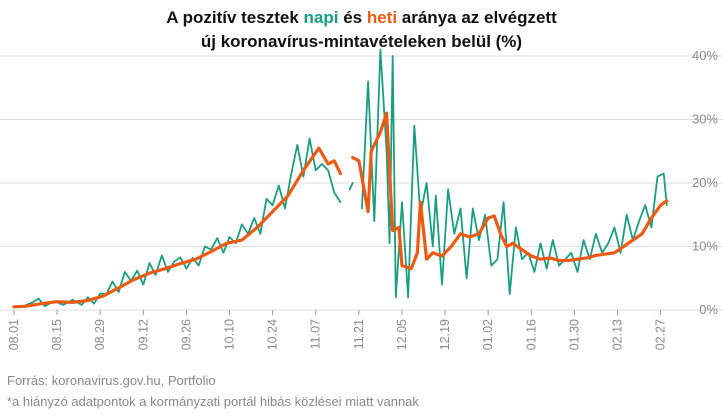 Image resolution: width=723 pixels, height=416 pixels. Describe the element at coordinates (273, 334) in the screenshot. I see `x-tick-label: 10.24` at that location.